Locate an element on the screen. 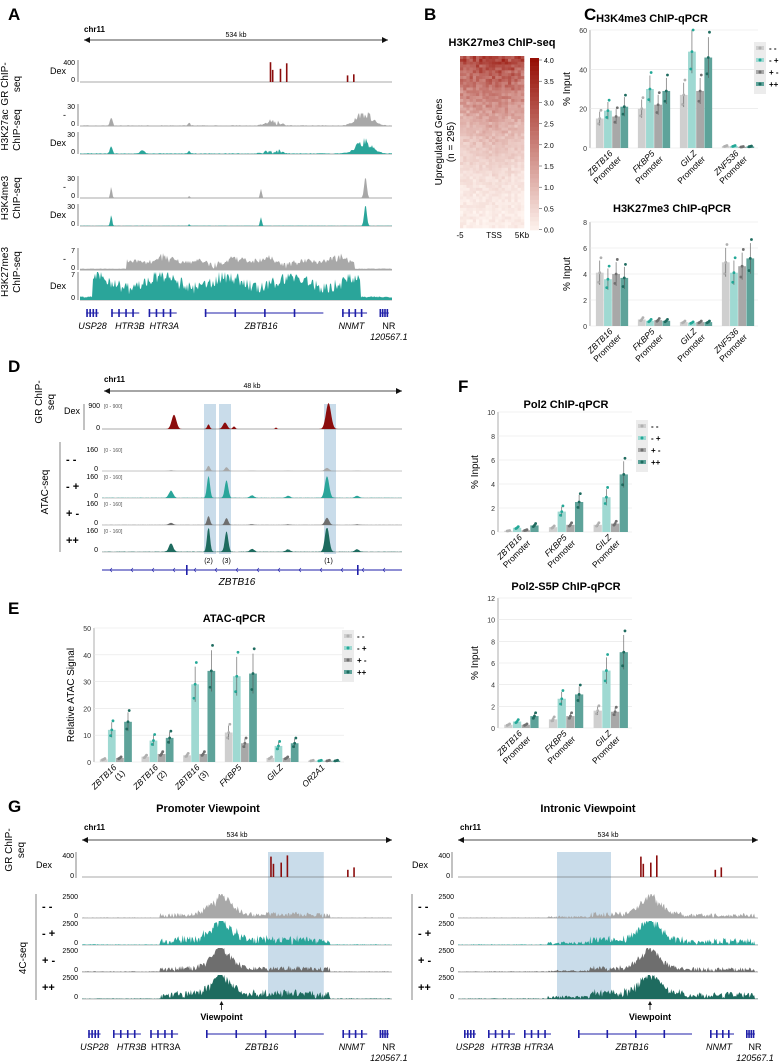  g0-max-1: 2500 is located at coordinates (70, 924).